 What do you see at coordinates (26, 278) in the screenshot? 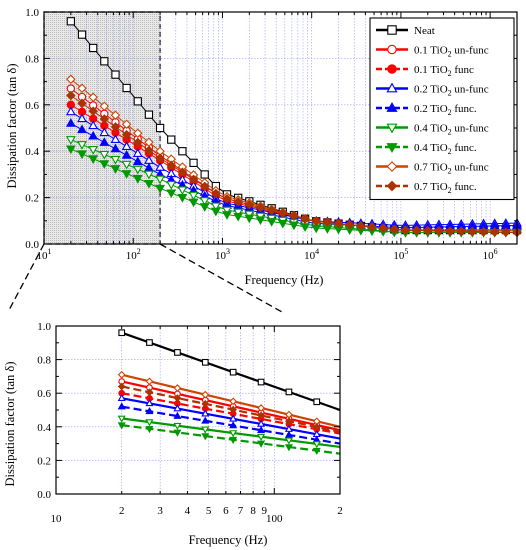
I see `connector-left` at bounding box center [26, 278].